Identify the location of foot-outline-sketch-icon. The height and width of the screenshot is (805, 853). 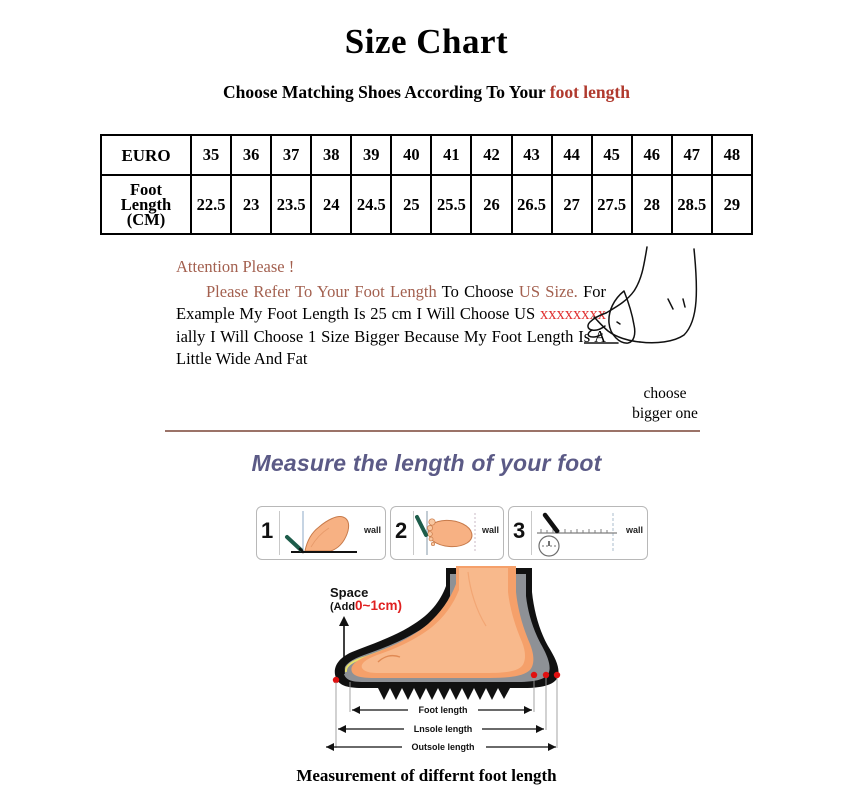
(653, 308).